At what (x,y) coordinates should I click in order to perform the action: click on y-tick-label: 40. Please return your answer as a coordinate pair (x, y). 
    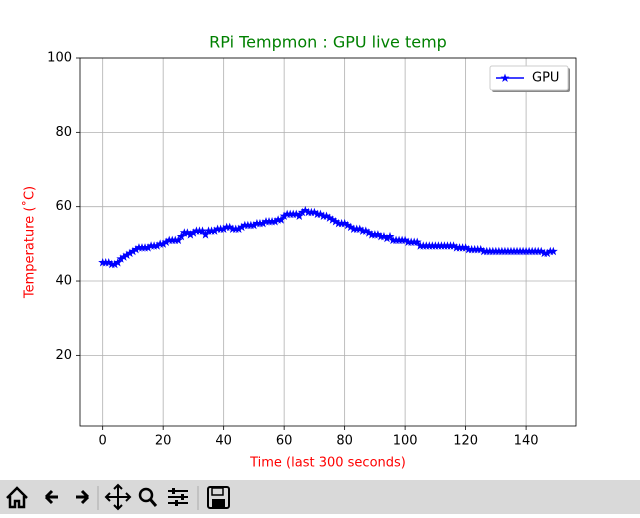
    Looking at the image, I should click on (63, 281).